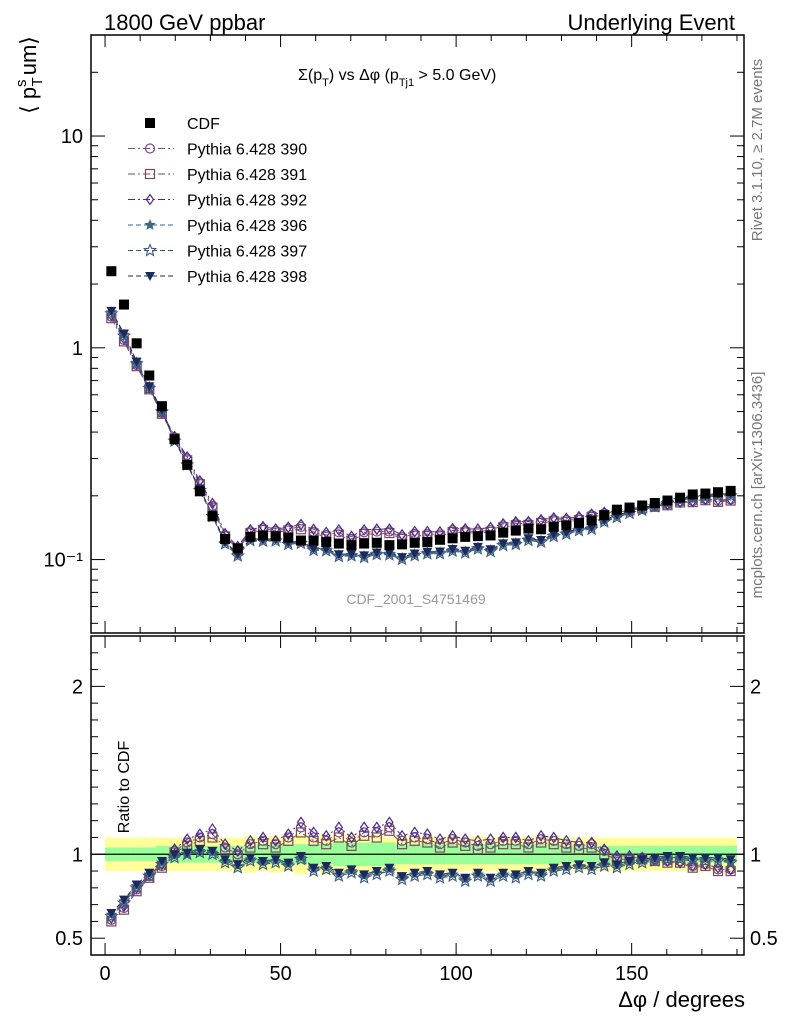 This screenshot has width=786, height=1024. I want to click on legend-label: Pythia 6.428 390, so click(247, 150).